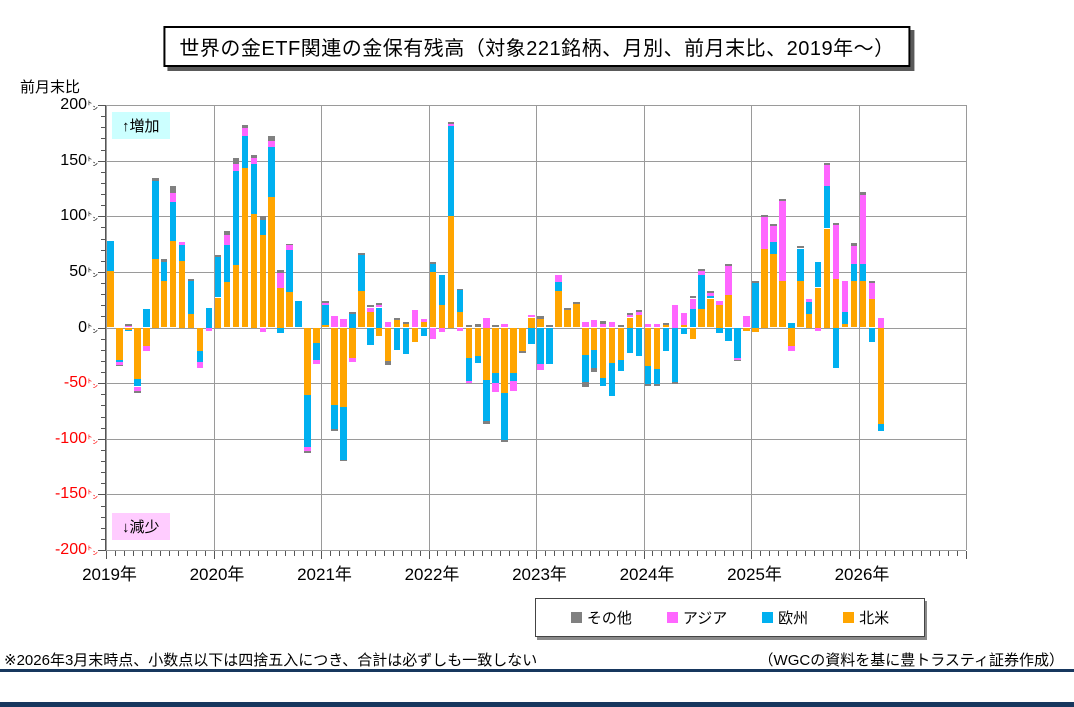 This screenshot has width=1074, height=707. Describe the element at coordinates (768, 617) in the screenshot. I see `legend-swatch-icon` at that location.